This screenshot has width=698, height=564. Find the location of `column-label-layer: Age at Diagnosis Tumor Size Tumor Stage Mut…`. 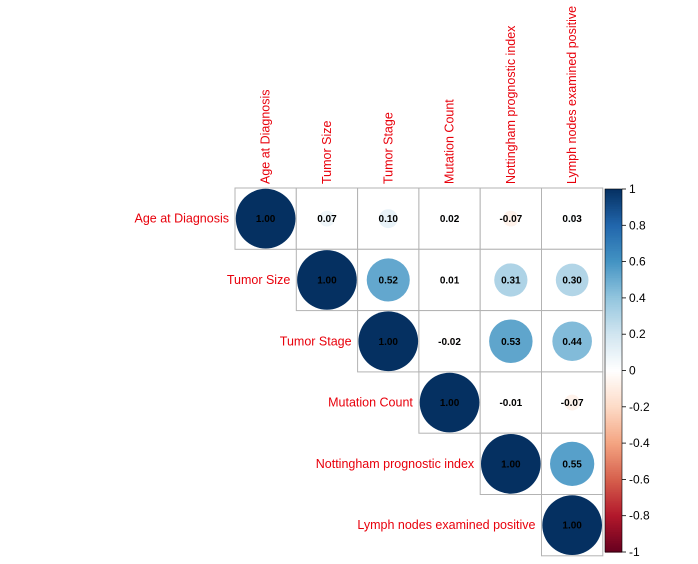

column-label-layer: Age at Diagnosis Tumor Size Tumor Stage Mut… is located at coordinates (419, 95).